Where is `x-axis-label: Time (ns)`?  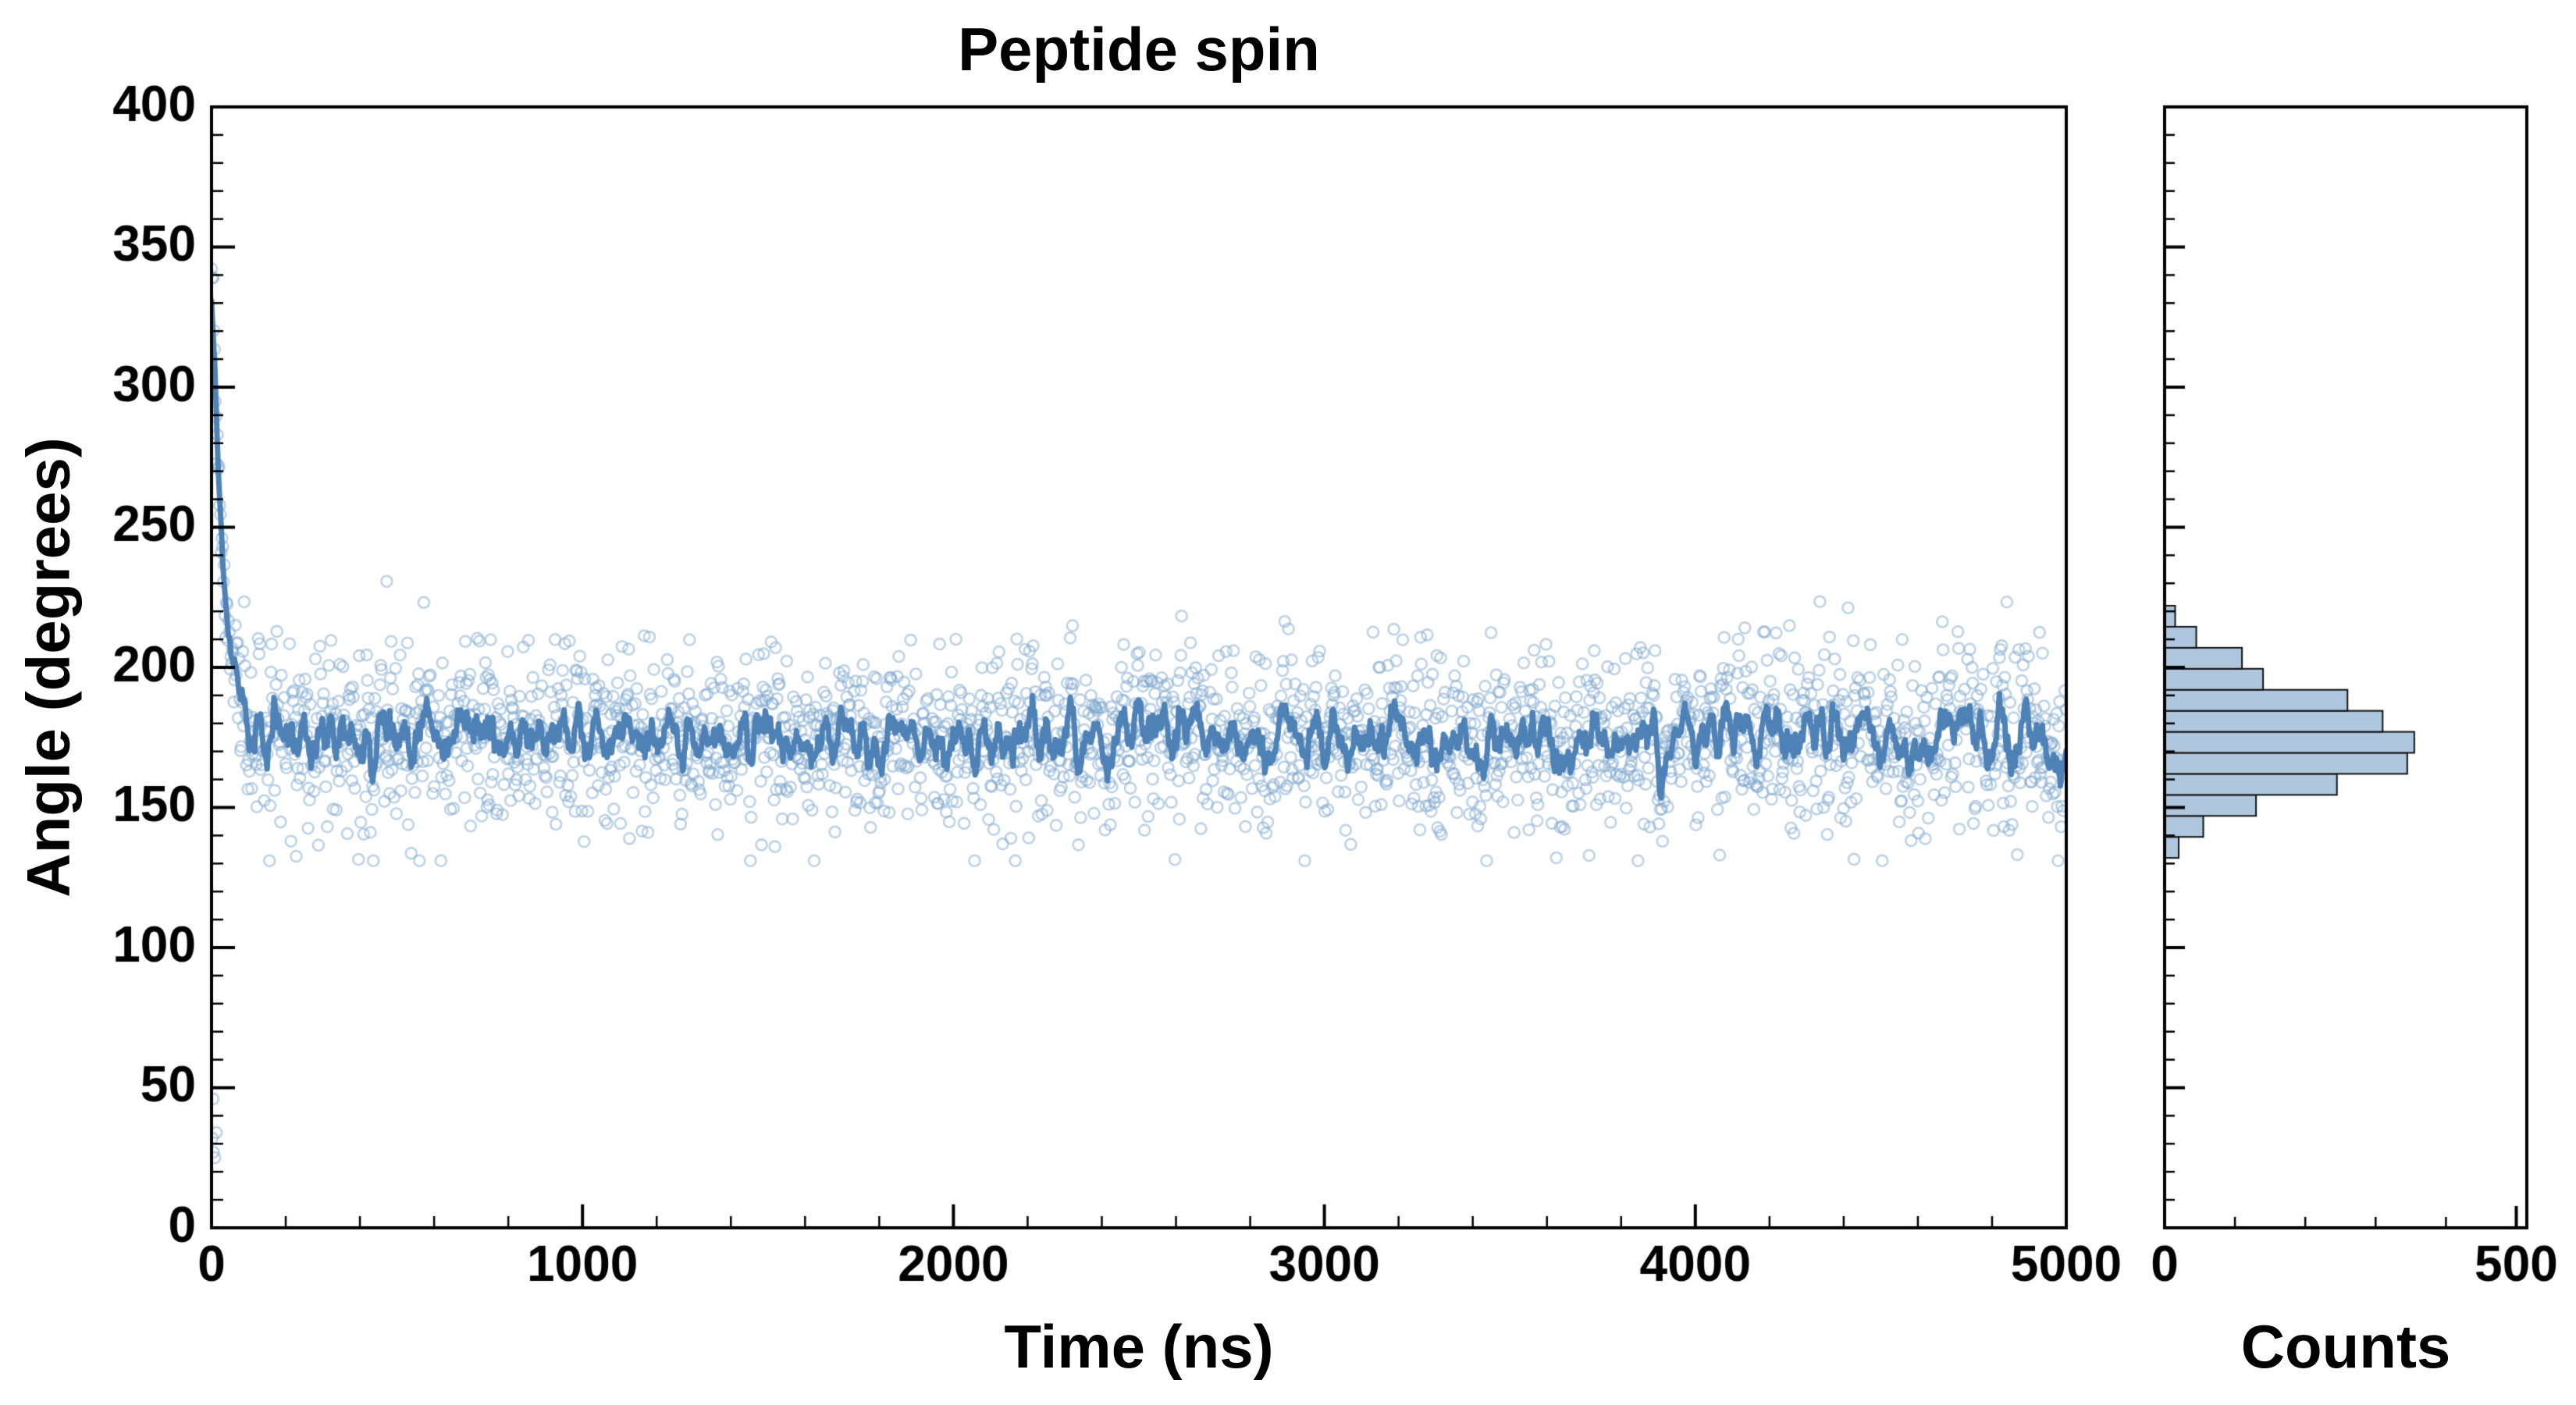 x-axis-label: Time (ns) is located at coordinates (1139, 1347).